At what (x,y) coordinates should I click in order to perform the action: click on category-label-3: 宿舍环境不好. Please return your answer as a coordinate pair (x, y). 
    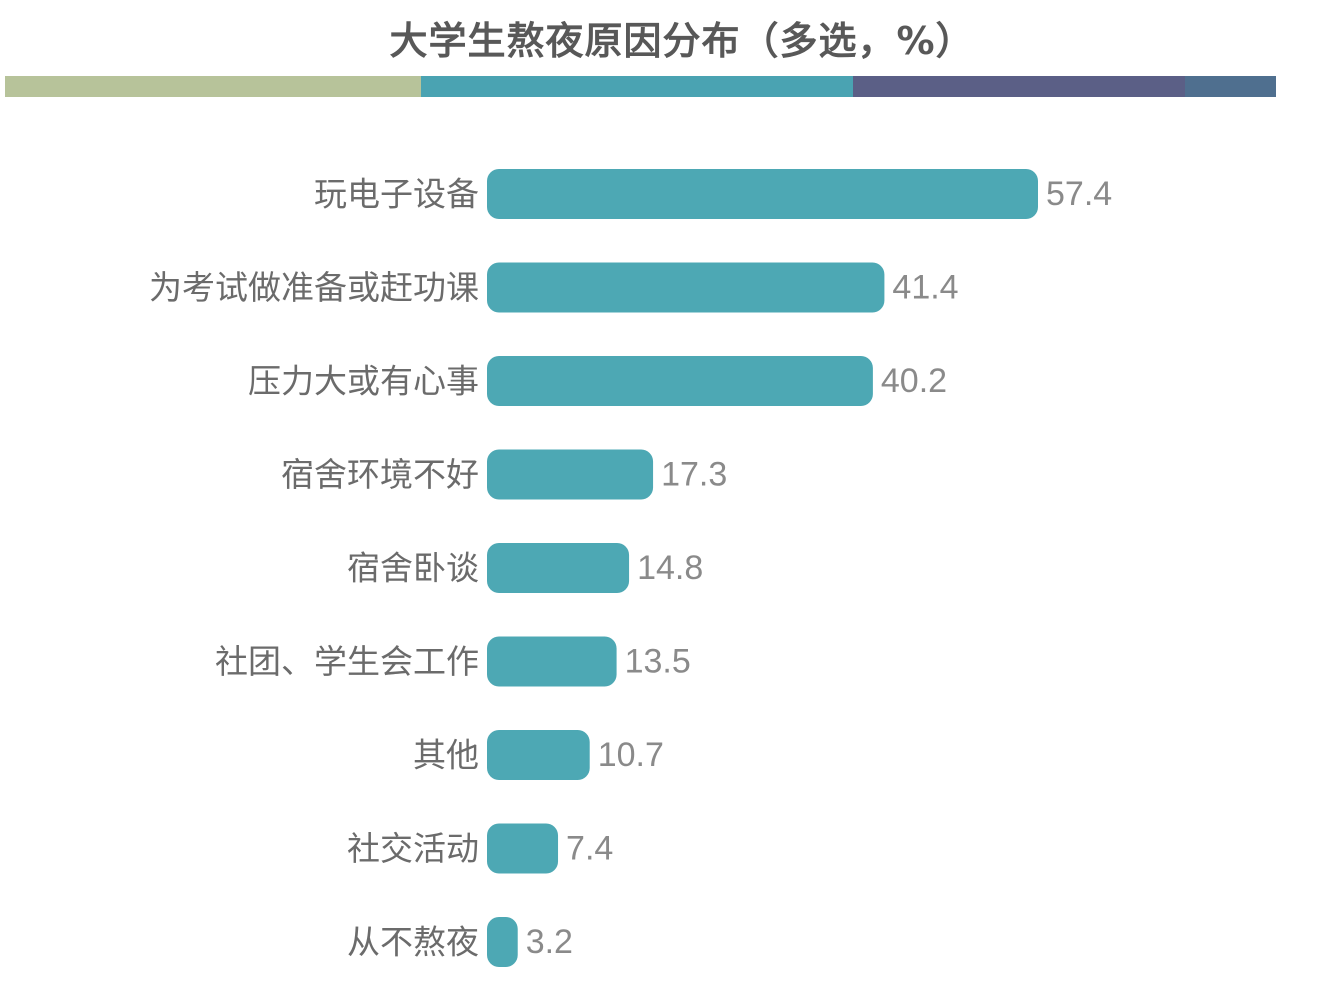
    Looking at the image, I should click on (380, 474).